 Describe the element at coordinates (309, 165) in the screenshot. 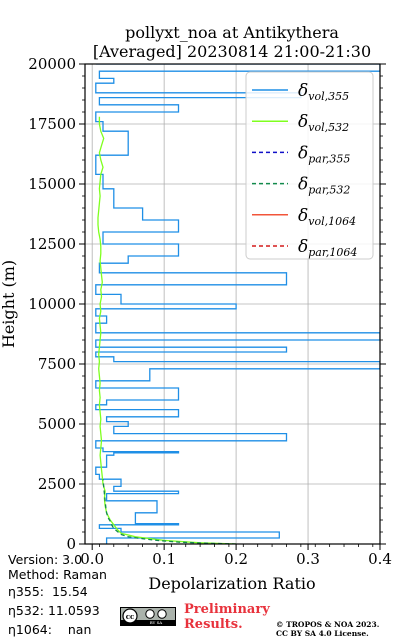

I see `legend-box` at that location.